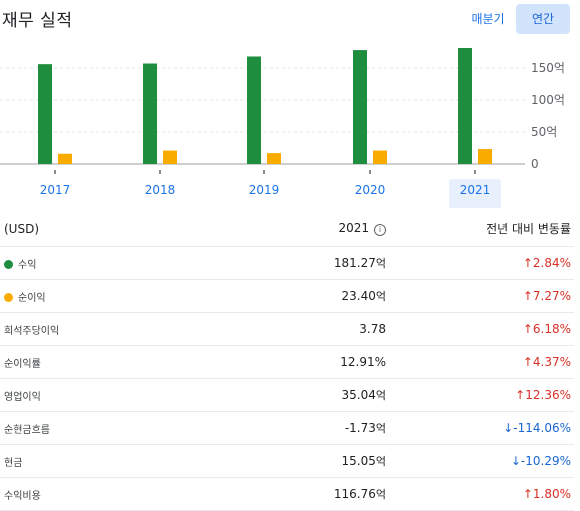 The width and height of the screenshot is (580, 511). I want to click on info-icon: i, so click(380, 230).